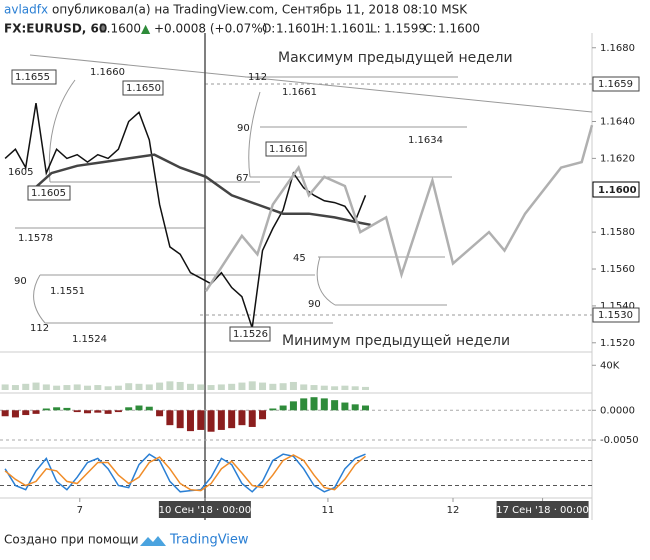 The image size is (650, 560). What do you see at coordinates (299, 258) in the screenshot?
I see `annotation: 45` at bounding box center [299, 258].